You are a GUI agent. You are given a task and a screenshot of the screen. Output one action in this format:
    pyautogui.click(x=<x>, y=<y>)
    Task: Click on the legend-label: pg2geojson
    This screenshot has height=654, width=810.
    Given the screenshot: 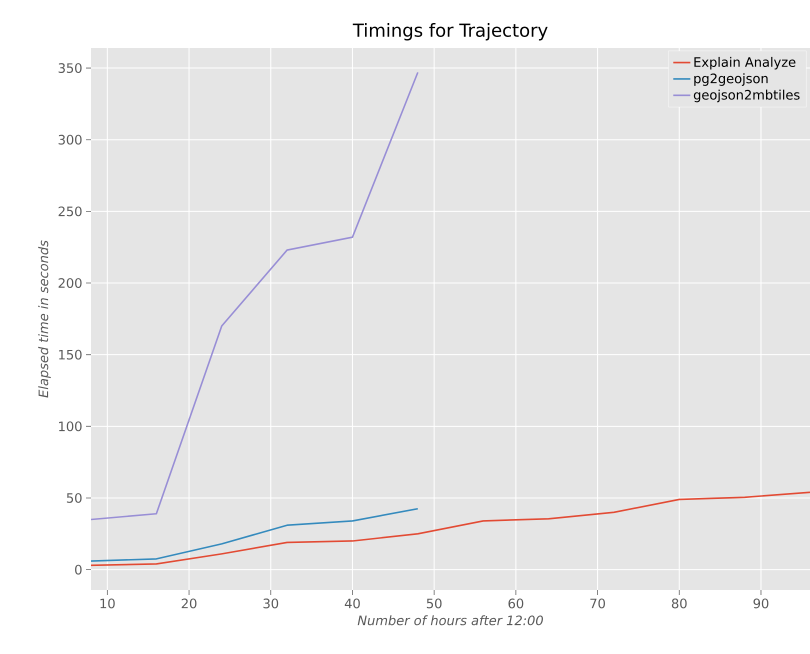 What is the action you would take?
    pyautogui.click(x=731, y=79)
    